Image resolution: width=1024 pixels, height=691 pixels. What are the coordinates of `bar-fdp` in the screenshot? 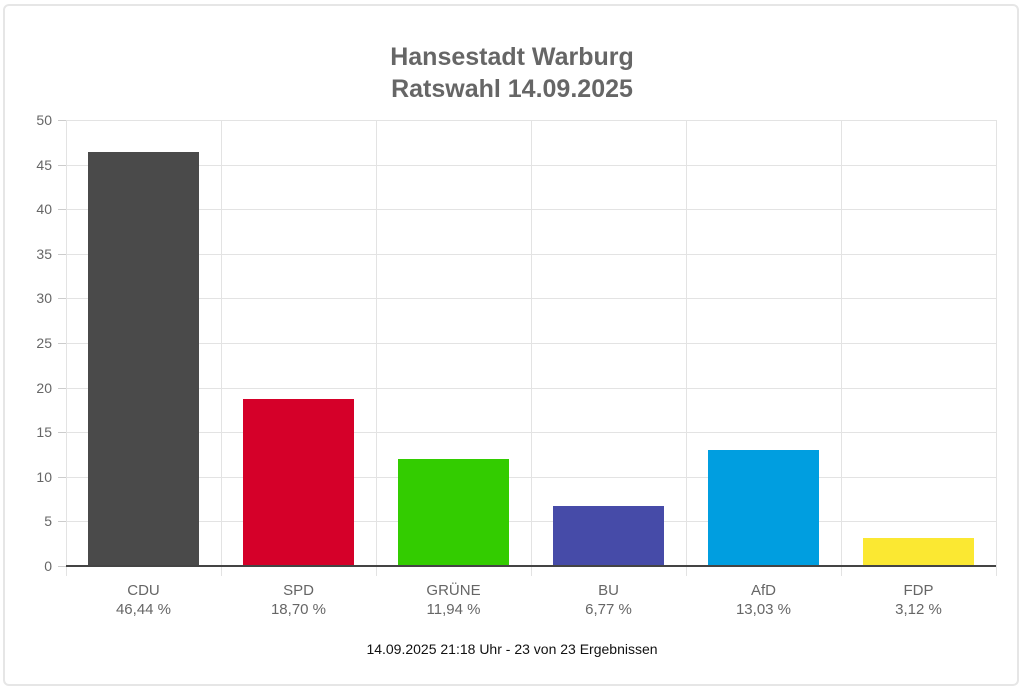 It's located at (918, 552).